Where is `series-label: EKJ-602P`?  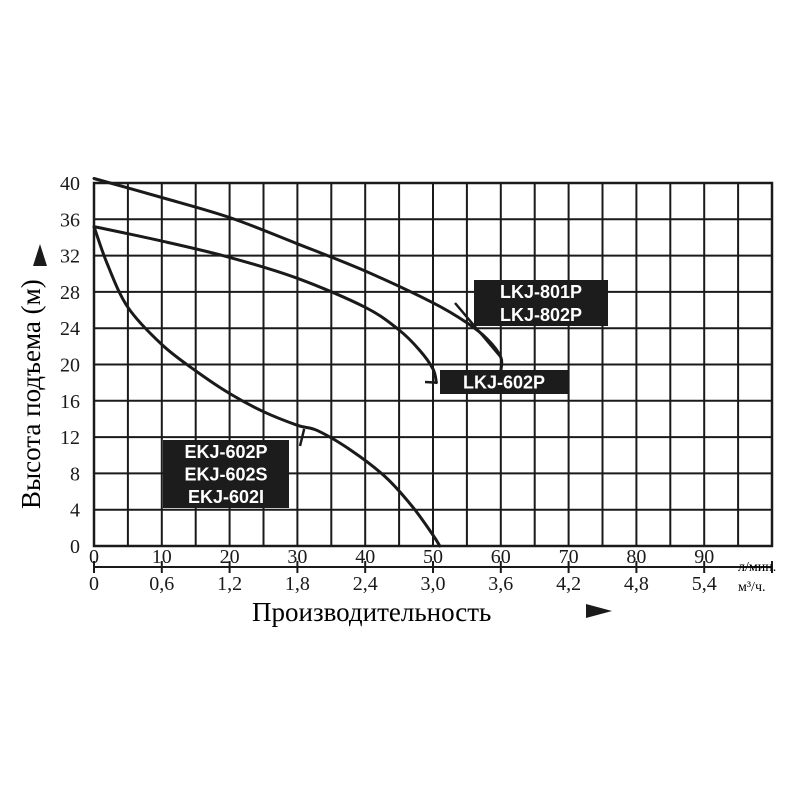 series-label: EKJ-602P is located at coordinates (225, 452).